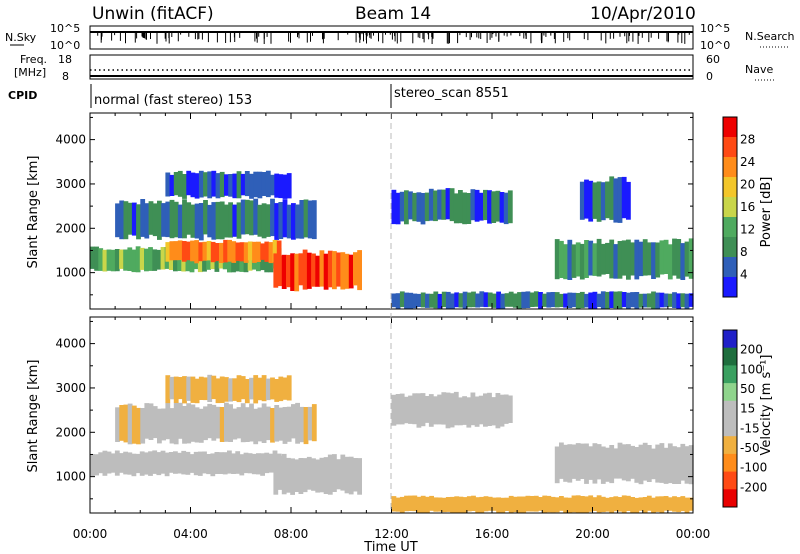 The height and width of the screenshot is (554, 800). Describe the element at coordinates (65, 45) in the screenshot. I see `nsky-tick-bottom: 10^0` at that location.